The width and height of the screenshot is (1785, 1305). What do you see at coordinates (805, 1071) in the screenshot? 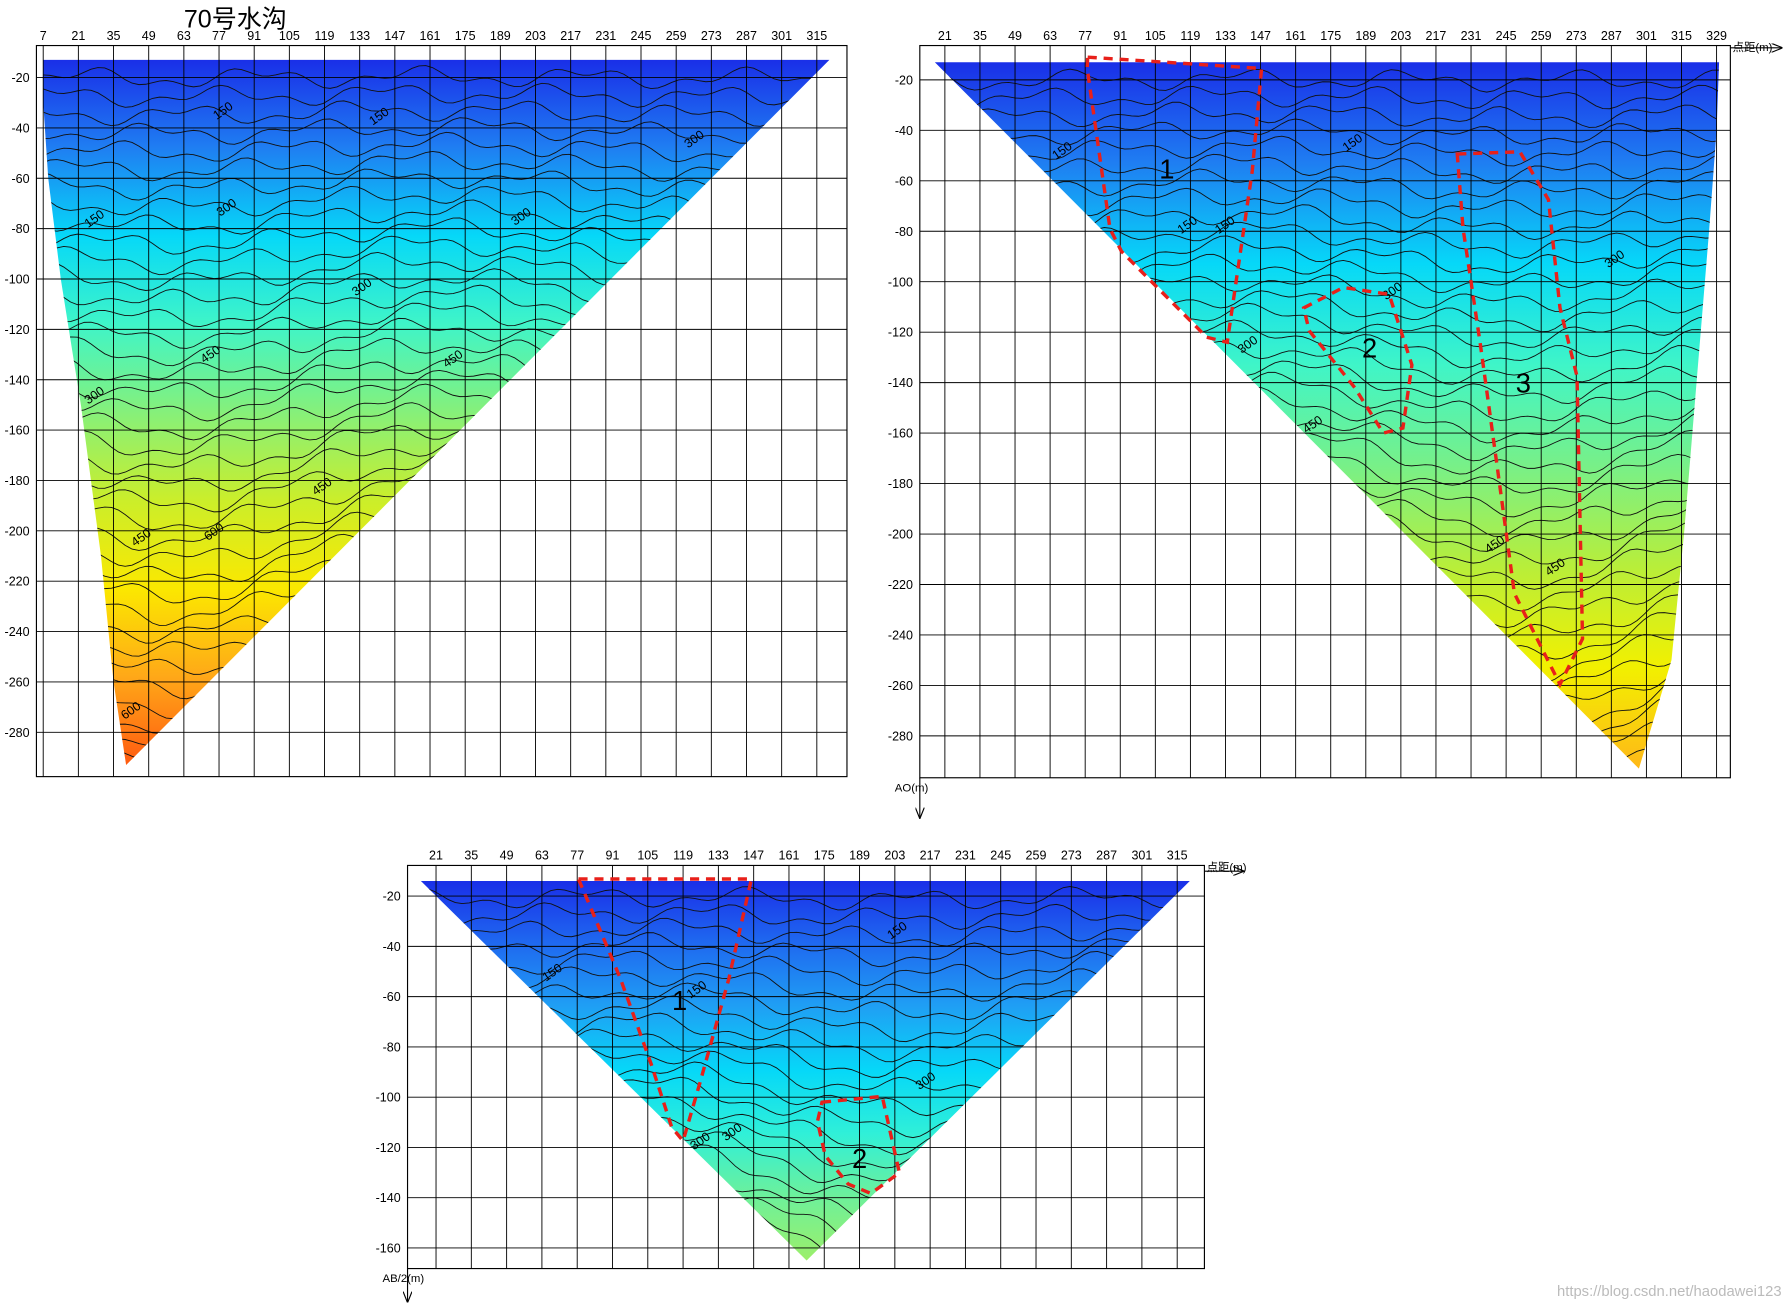
I see `section-fill` at bounding box center [805, 1071].